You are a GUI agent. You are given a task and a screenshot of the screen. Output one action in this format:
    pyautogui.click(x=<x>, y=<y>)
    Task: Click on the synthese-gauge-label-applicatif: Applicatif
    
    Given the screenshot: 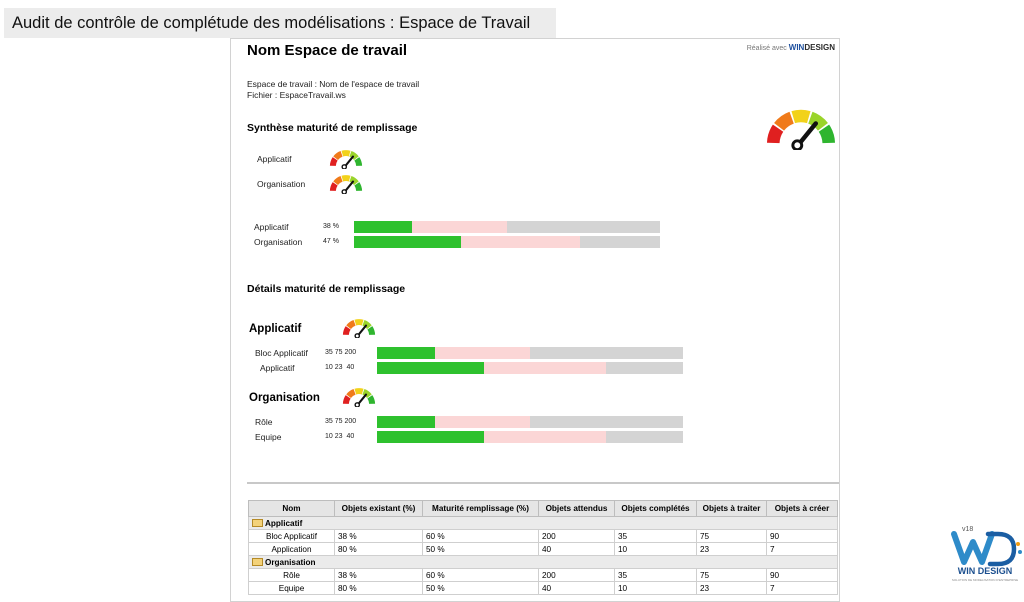 What is the action you would take?
    pyautogui.click(x=274, y=159)
    